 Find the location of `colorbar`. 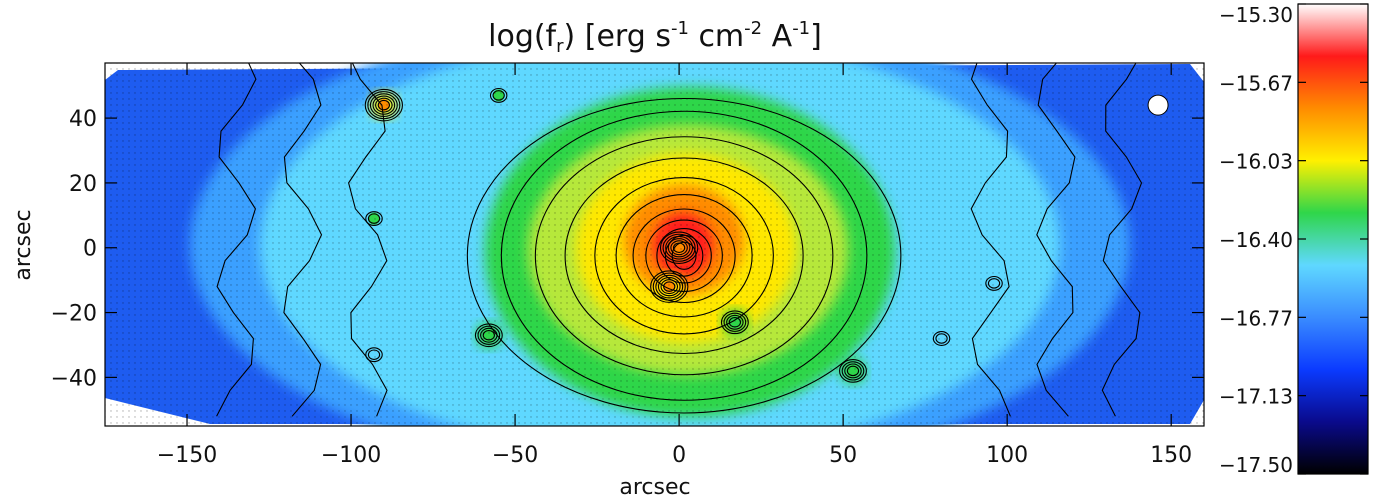

colorbar is located at coordinates (1333, 239).